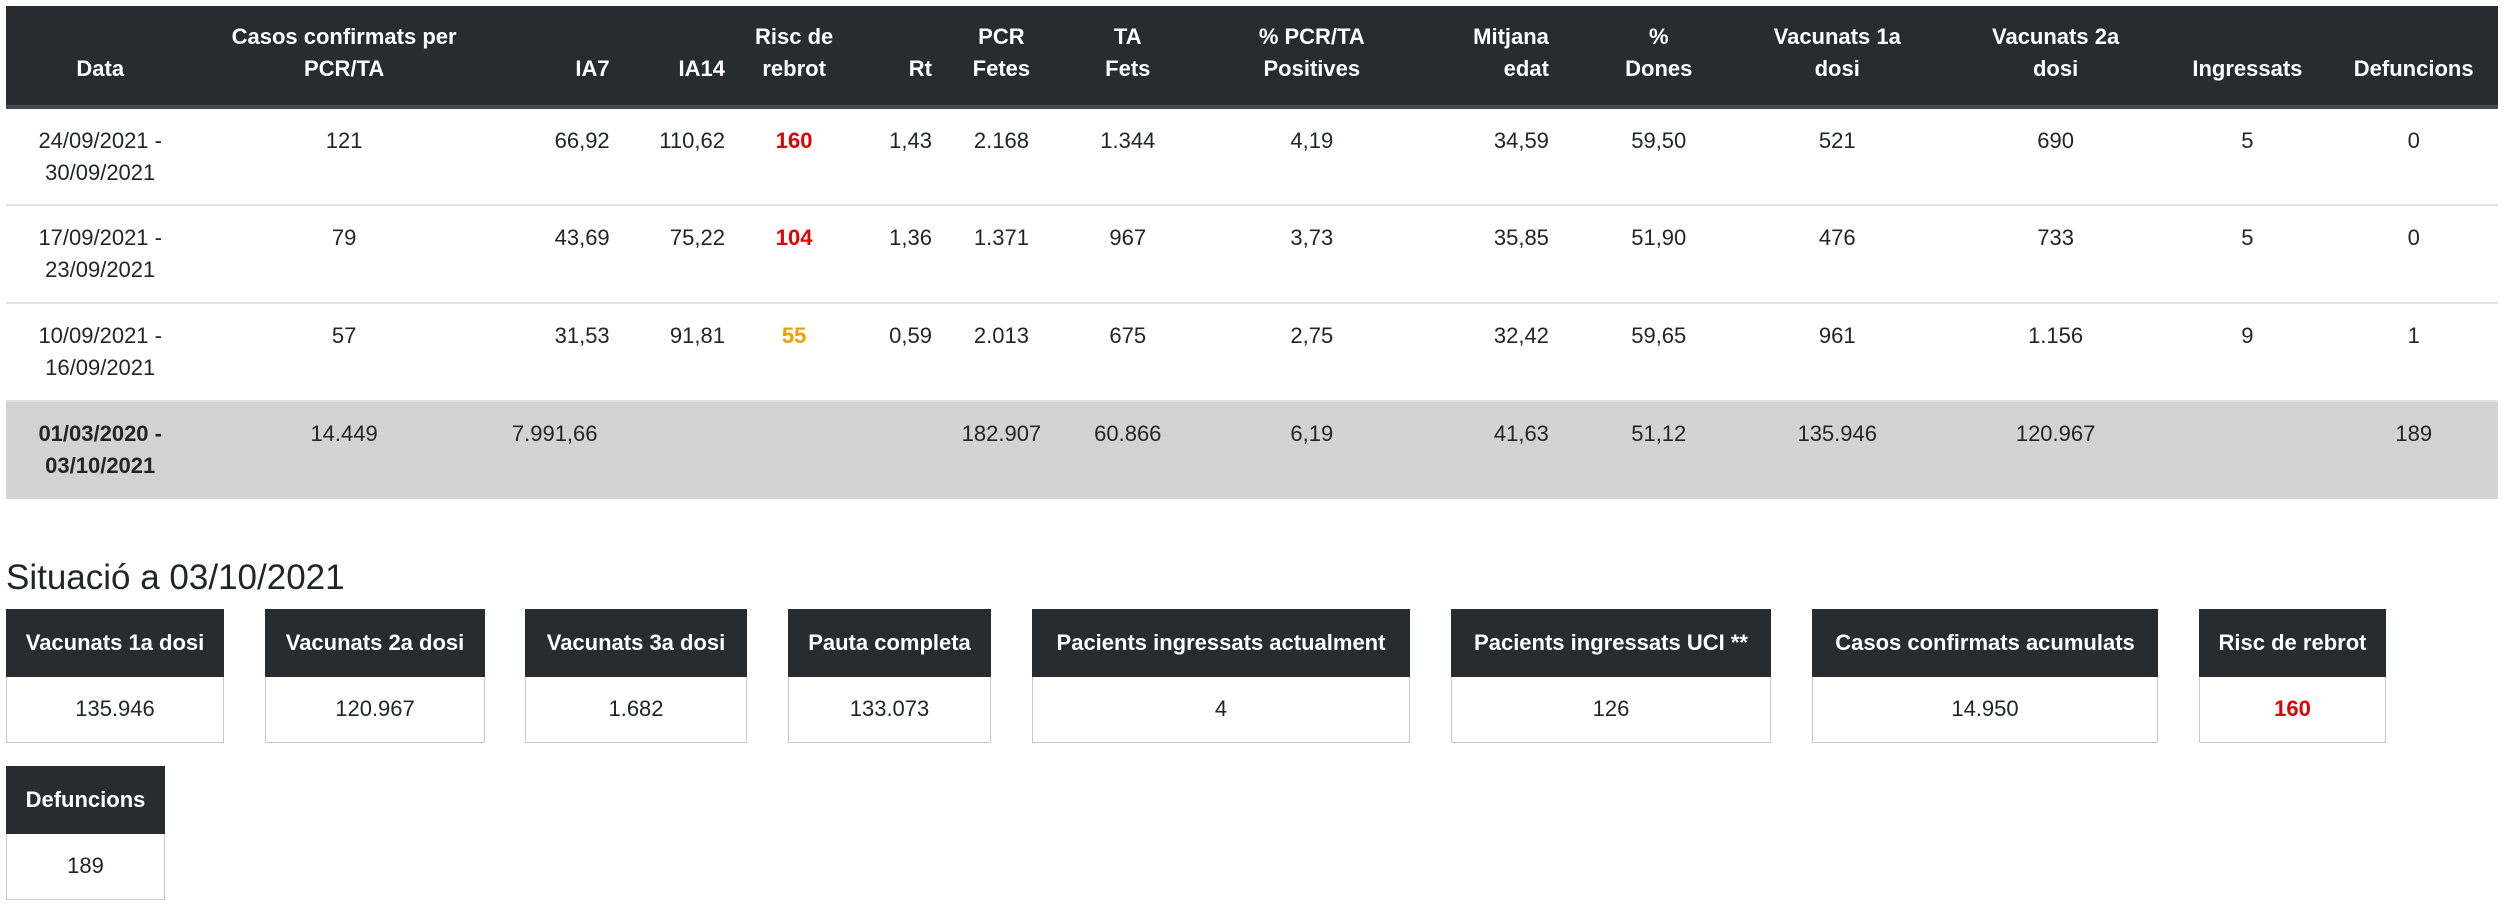 Image resolution: width=2504 pixels, height=908 pixels. Describe the element at coordinates (901, 156) in the screenshot. I see `cell-rt: 1,43` at that location.